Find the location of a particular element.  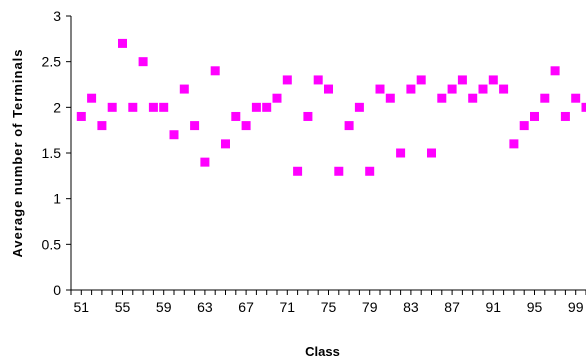

x-tick-label: 55 is located at coordinates (123, 307).